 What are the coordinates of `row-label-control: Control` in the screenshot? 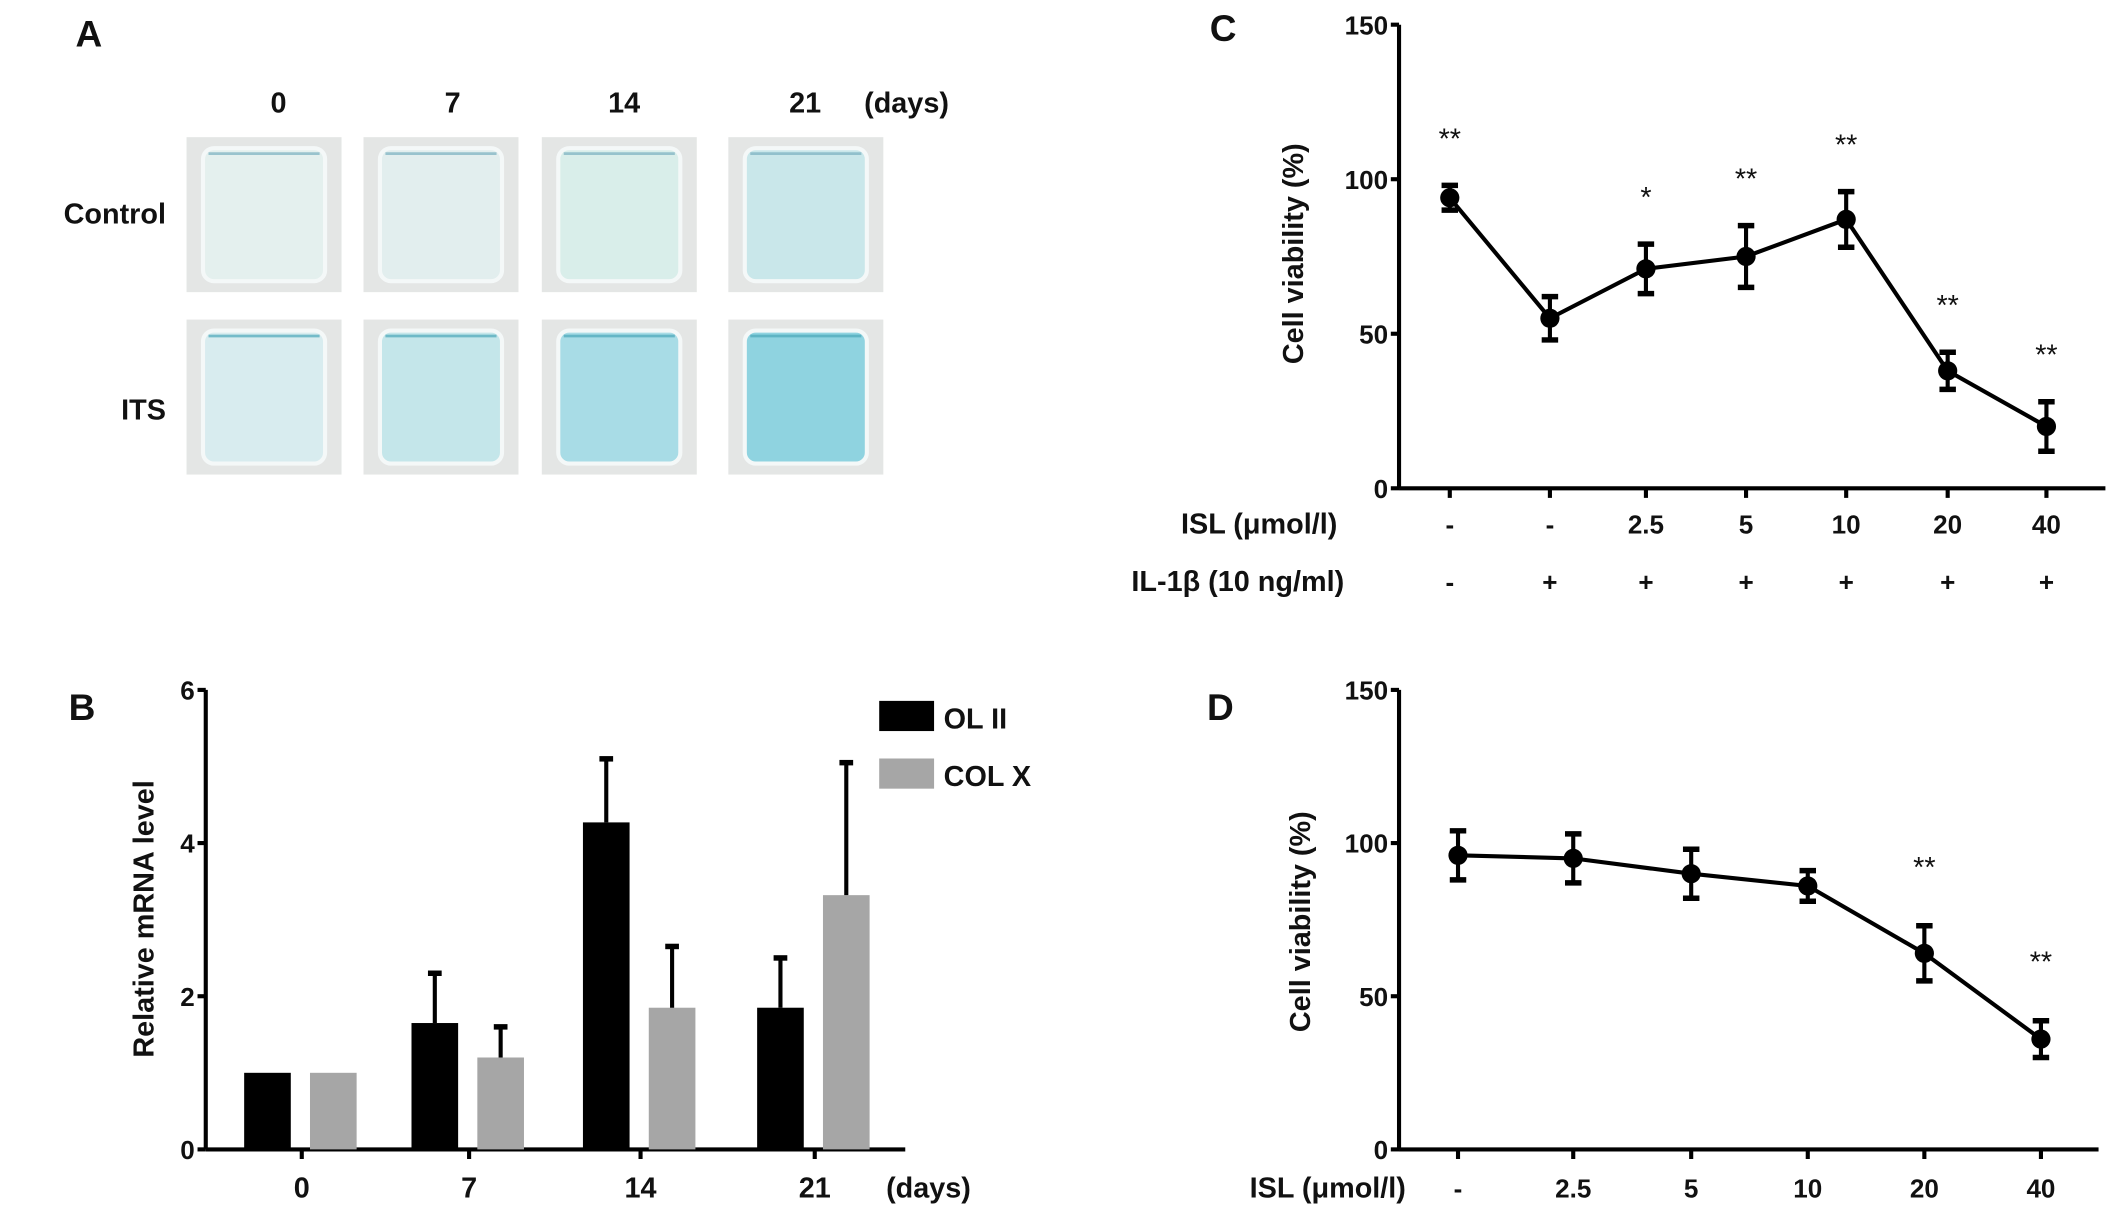 It's located at (115, 215).